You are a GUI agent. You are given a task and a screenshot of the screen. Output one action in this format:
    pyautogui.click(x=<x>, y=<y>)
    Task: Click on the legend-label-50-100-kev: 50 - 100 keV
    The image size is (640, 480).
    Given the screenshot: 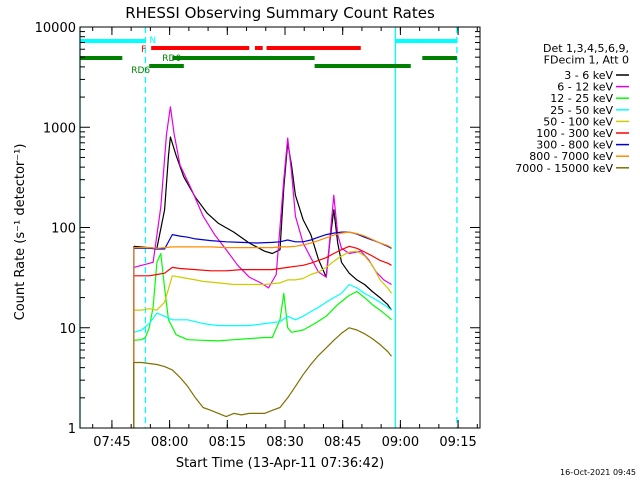 What is the action you would take?
    pyautogui.click(x=578, y=121)
    